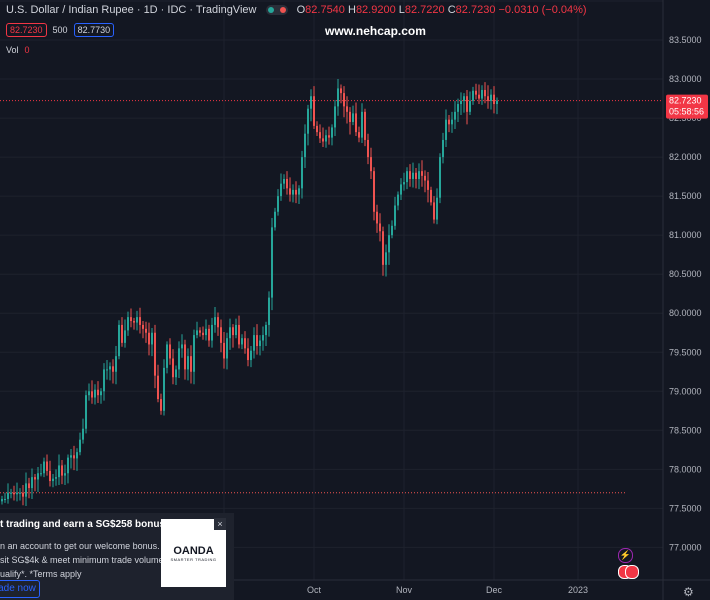  What do you see at coordinates (193, 559) in the screenshot?
I see `logo-subtitle: SMARTER TRADING` at bounding box center [193, 559].